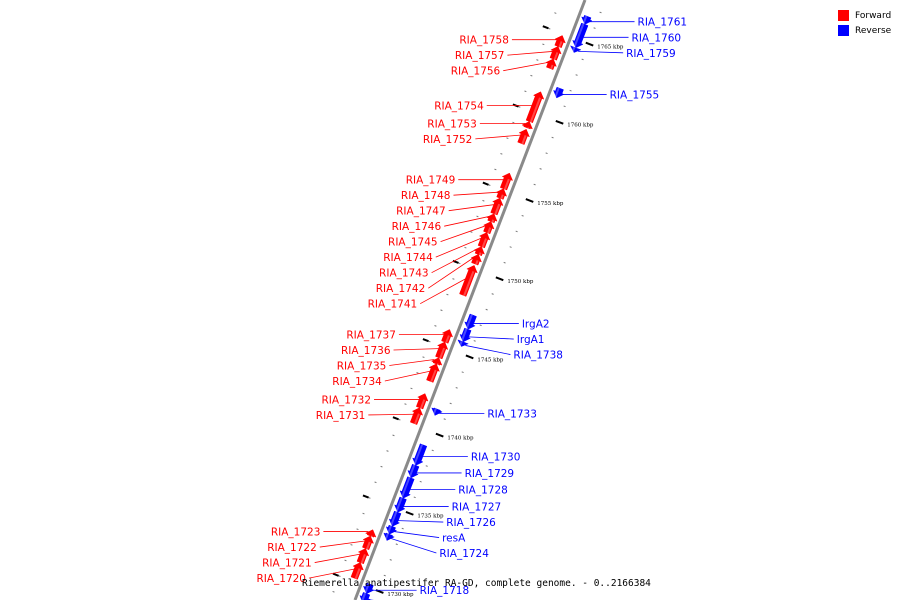 The width and height of the screenshot is (900, 600). Describe the element at coordinates (391, 529) in the screenshot. I see `gene-arrow-resa` at that location.